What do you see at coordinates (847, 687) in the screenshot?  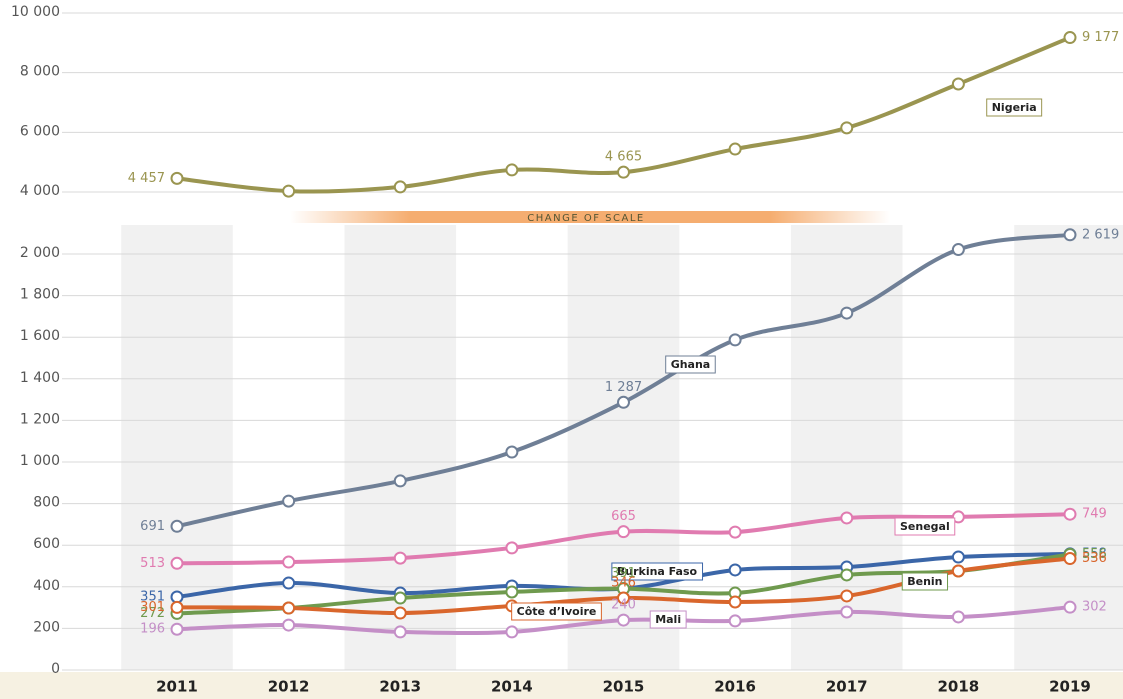 I see `x-tick-label: 2017` at bounding box center [847, 687].